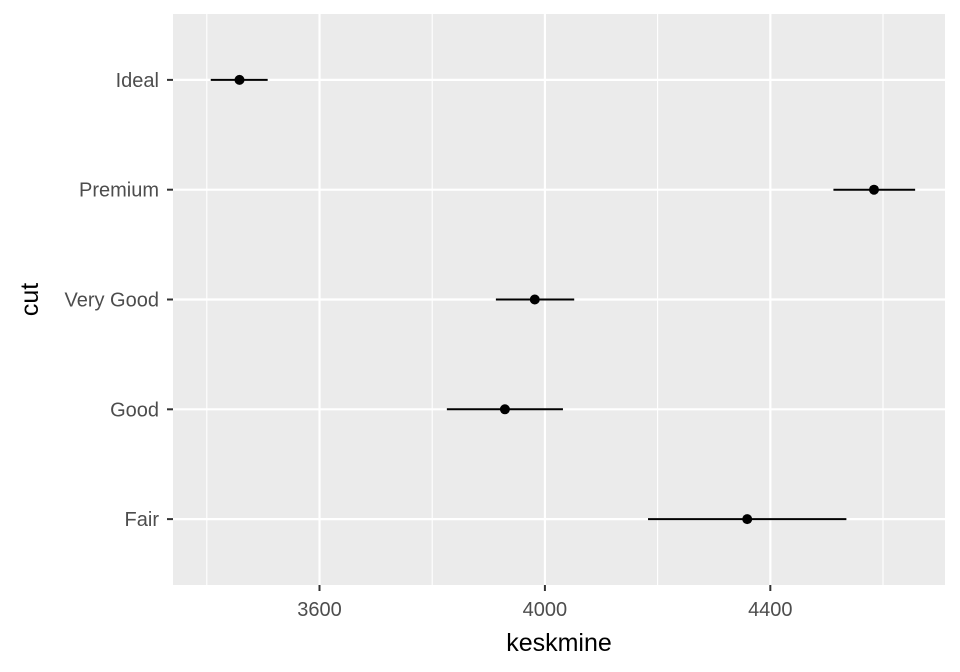  Describe the element at coordinates (142, 520) in the screenshot. I see `y-tick-label: Fair` at that location.